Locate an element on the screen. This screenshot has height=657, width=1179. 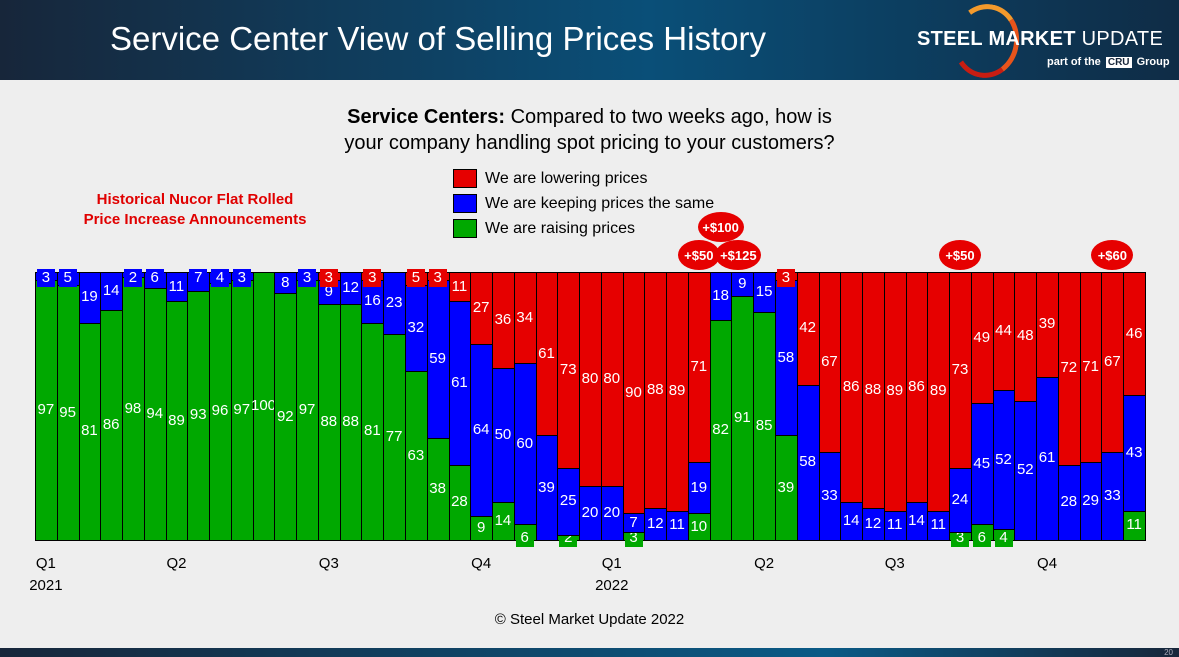
data-label: 45 is located at coordinates (982, 463).